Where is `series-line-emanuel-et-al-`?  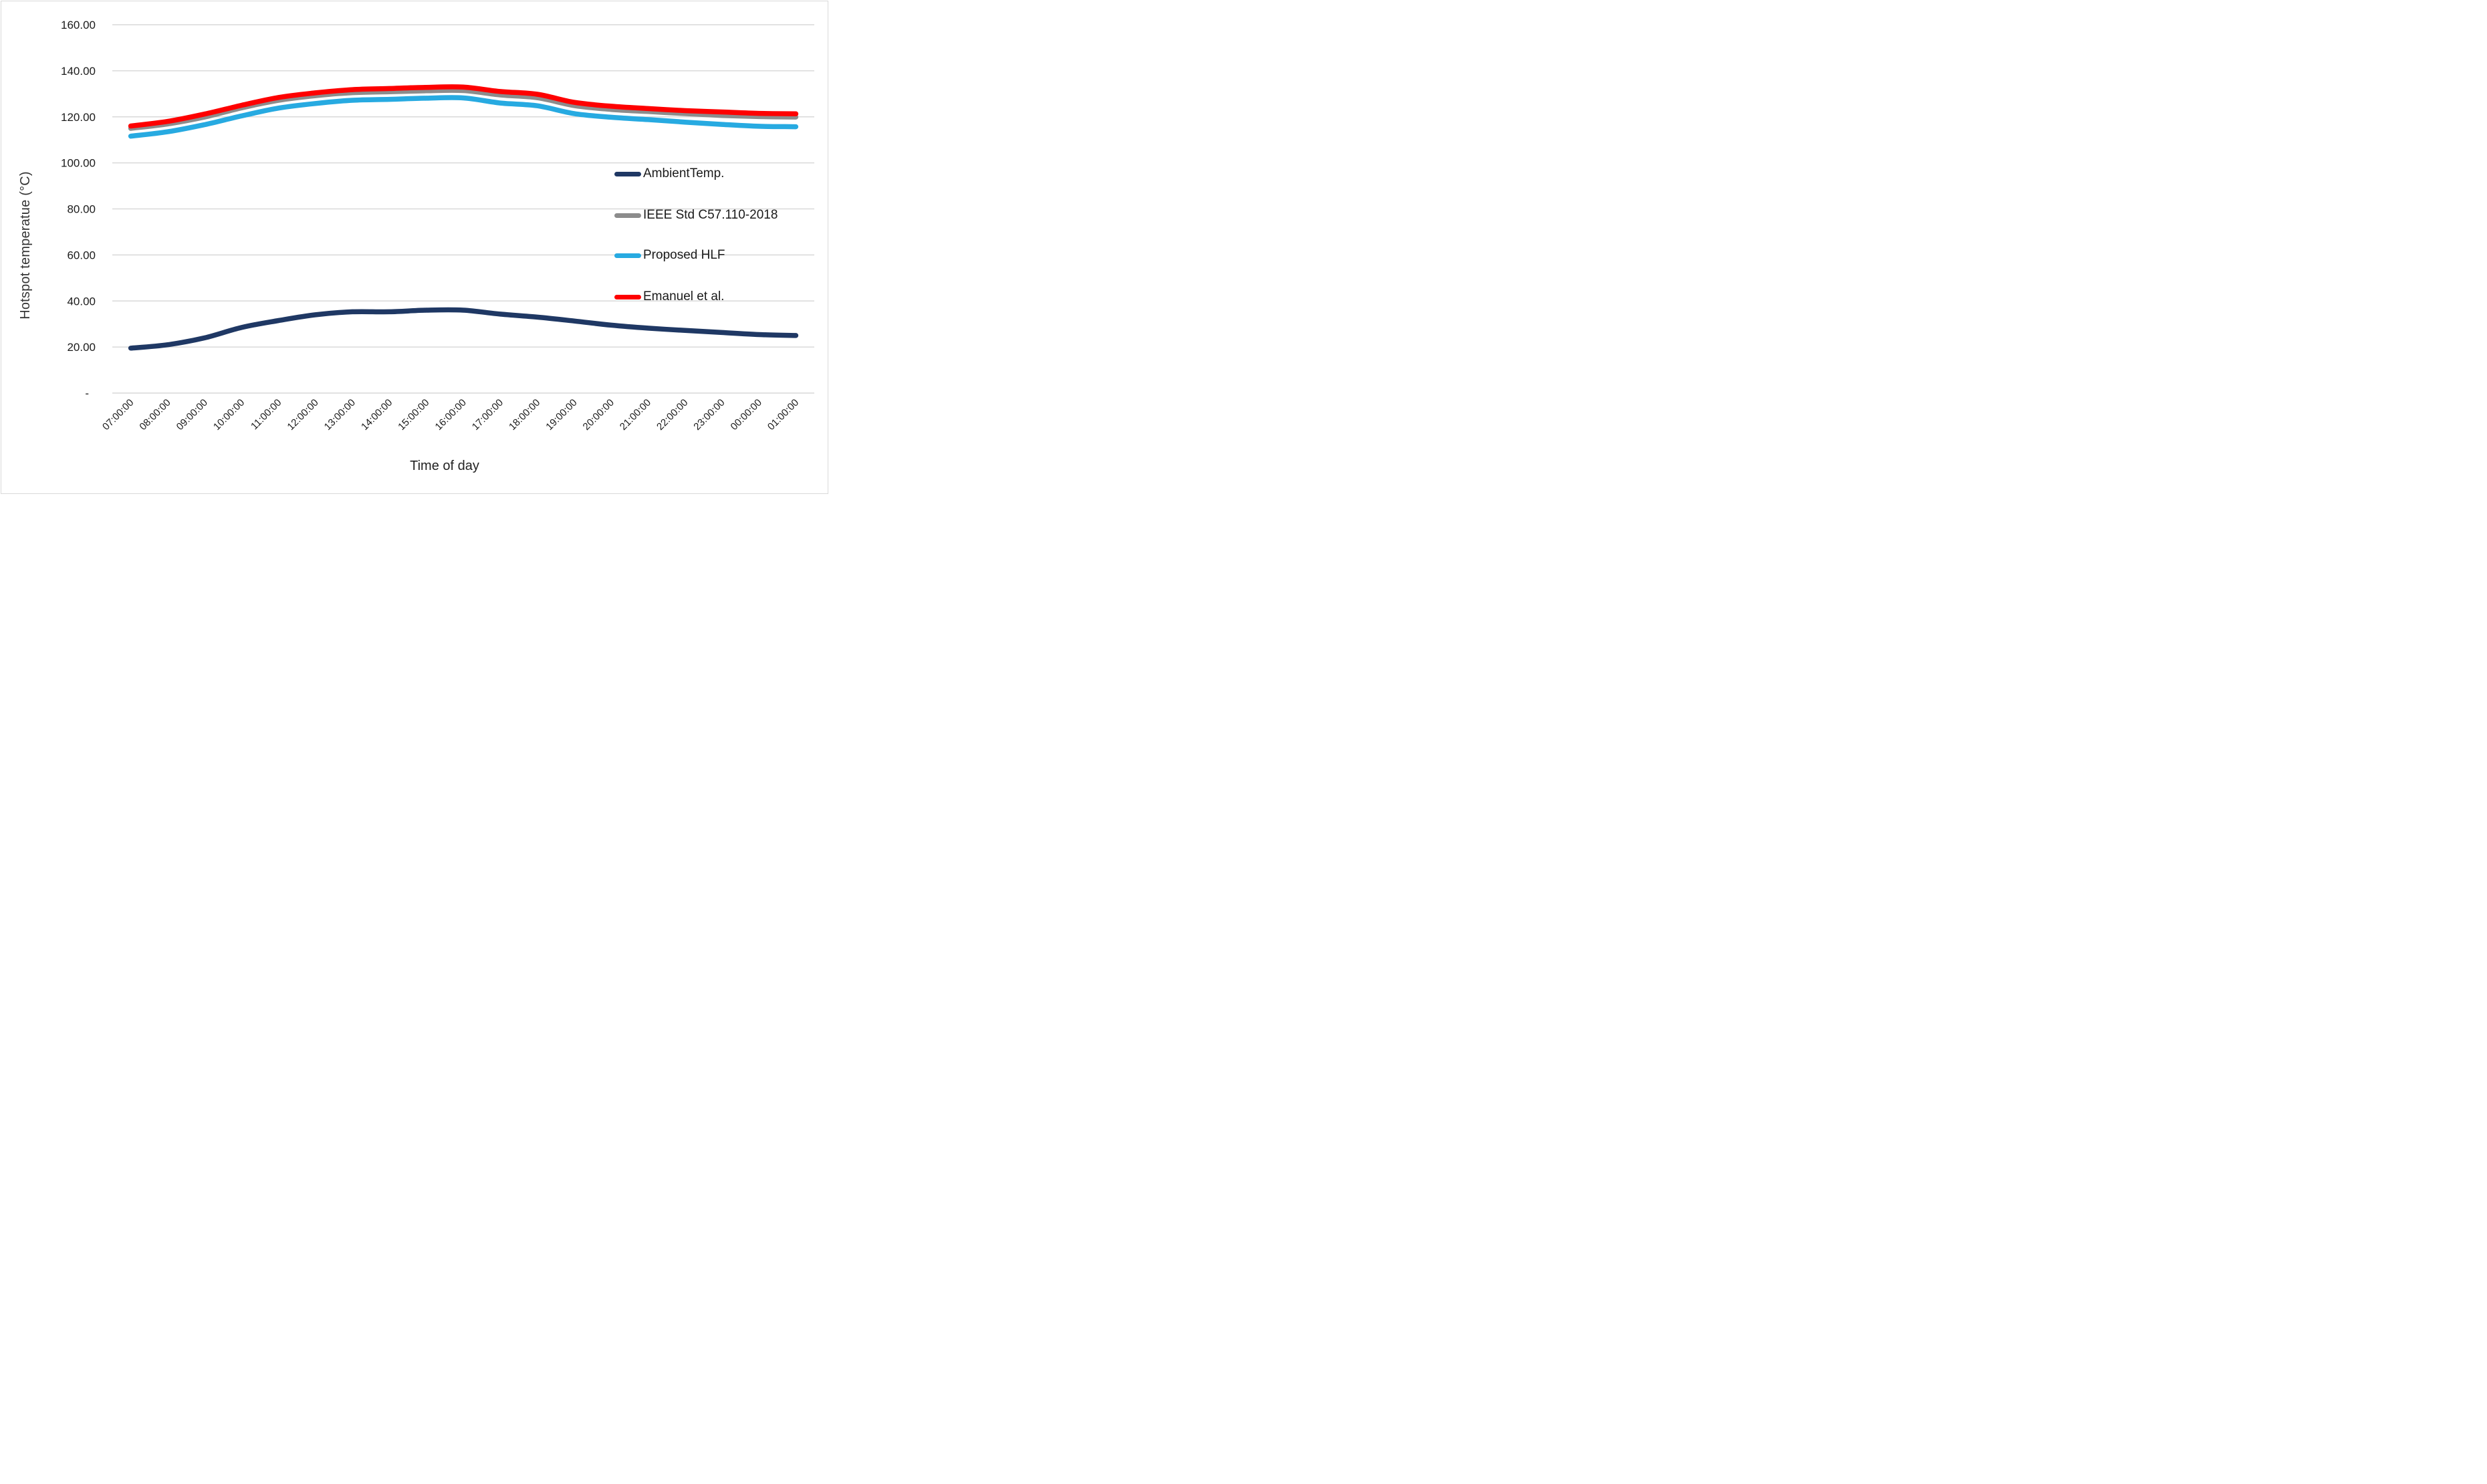 series-line-emanuel-et-al- is located at coordinates (464, 106).